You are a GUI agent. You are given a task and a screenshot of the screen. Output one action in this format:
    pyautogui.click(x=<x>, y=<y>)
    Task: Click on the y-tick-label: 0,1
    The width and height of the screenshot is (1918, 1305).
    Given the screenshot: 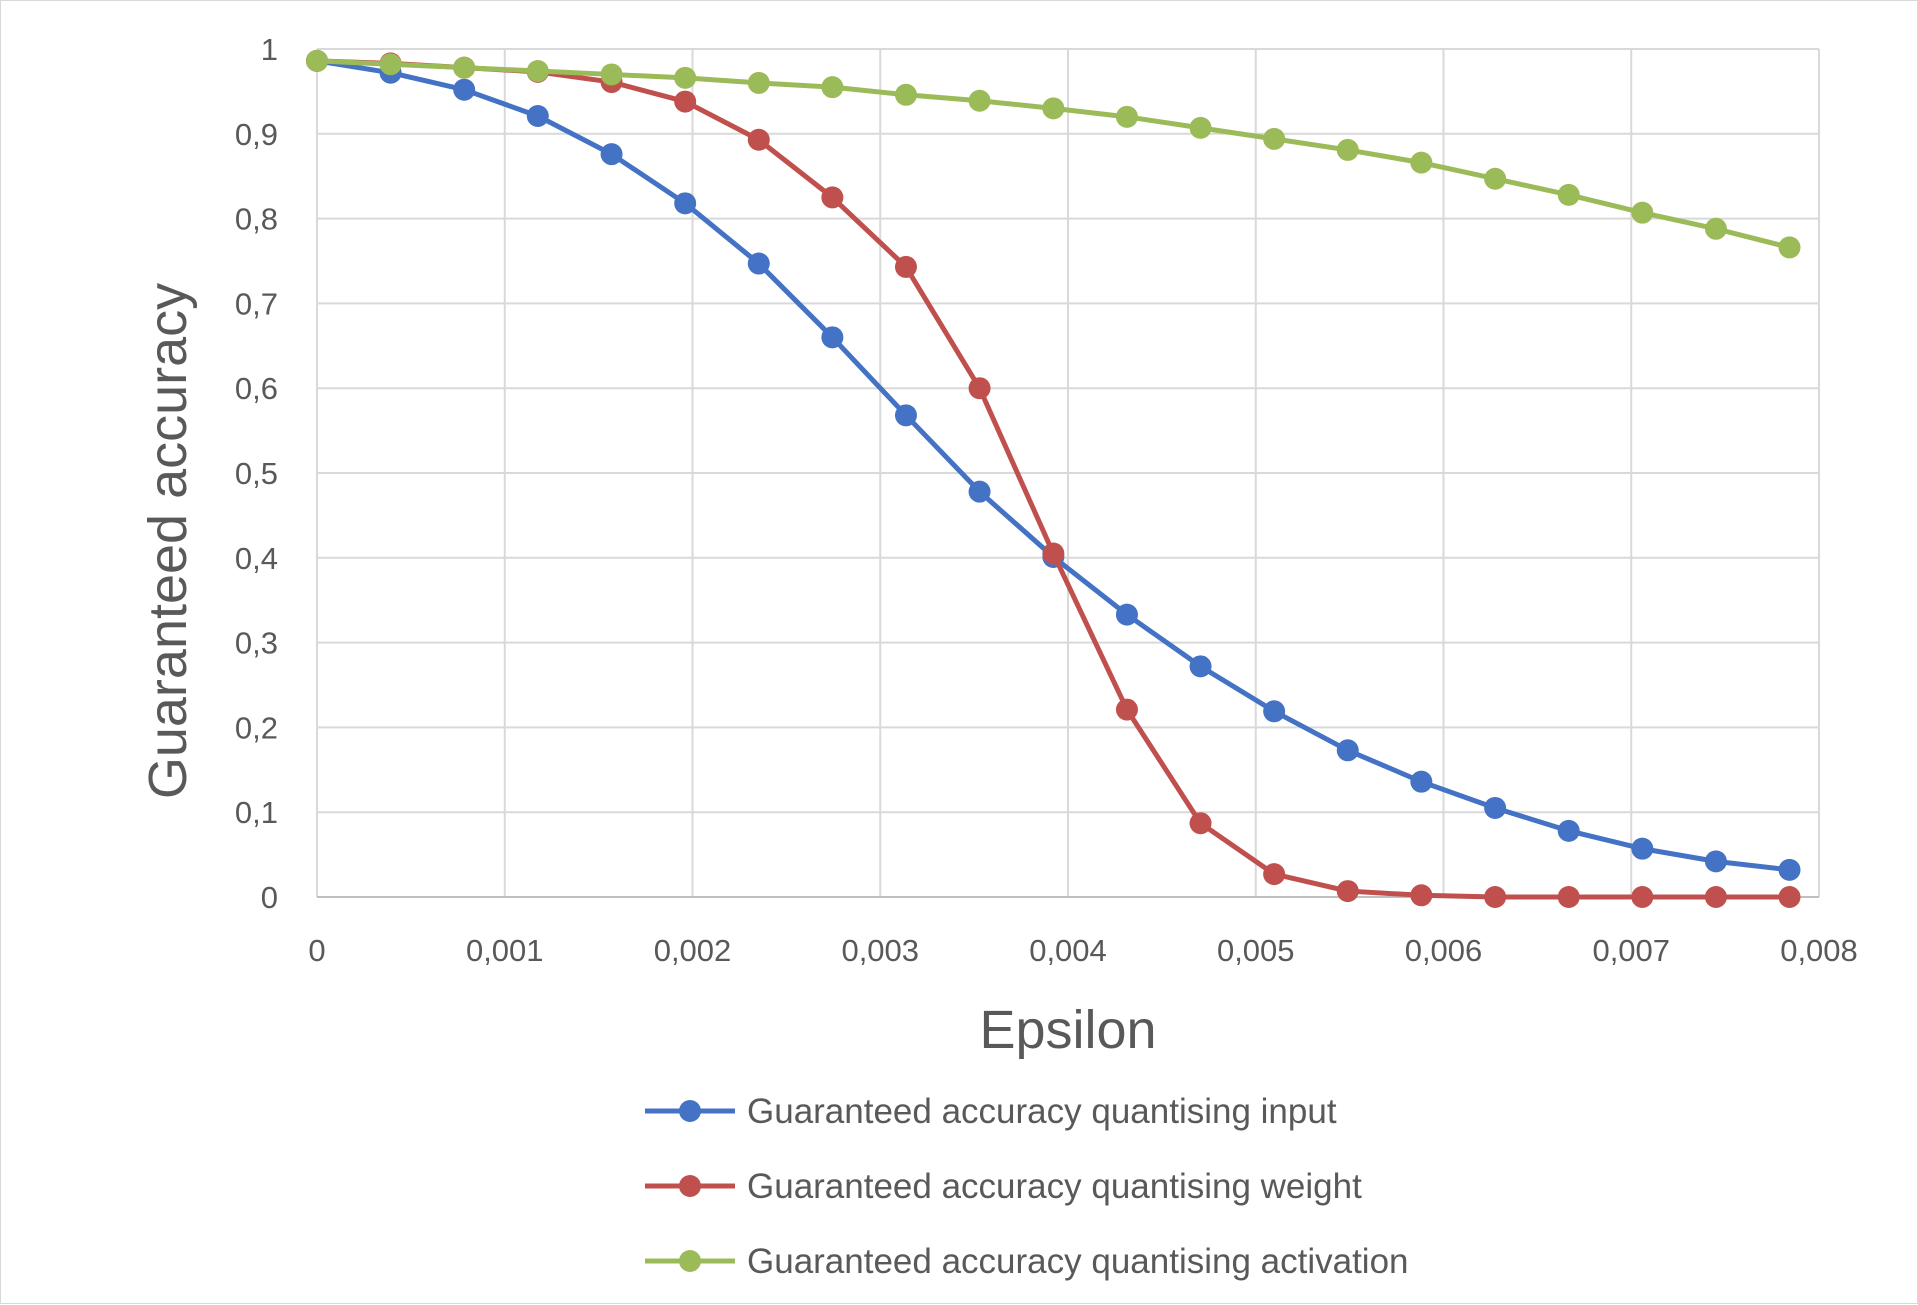 What is the action you would take?
    pyautogui.click(x=256, y=812)
    